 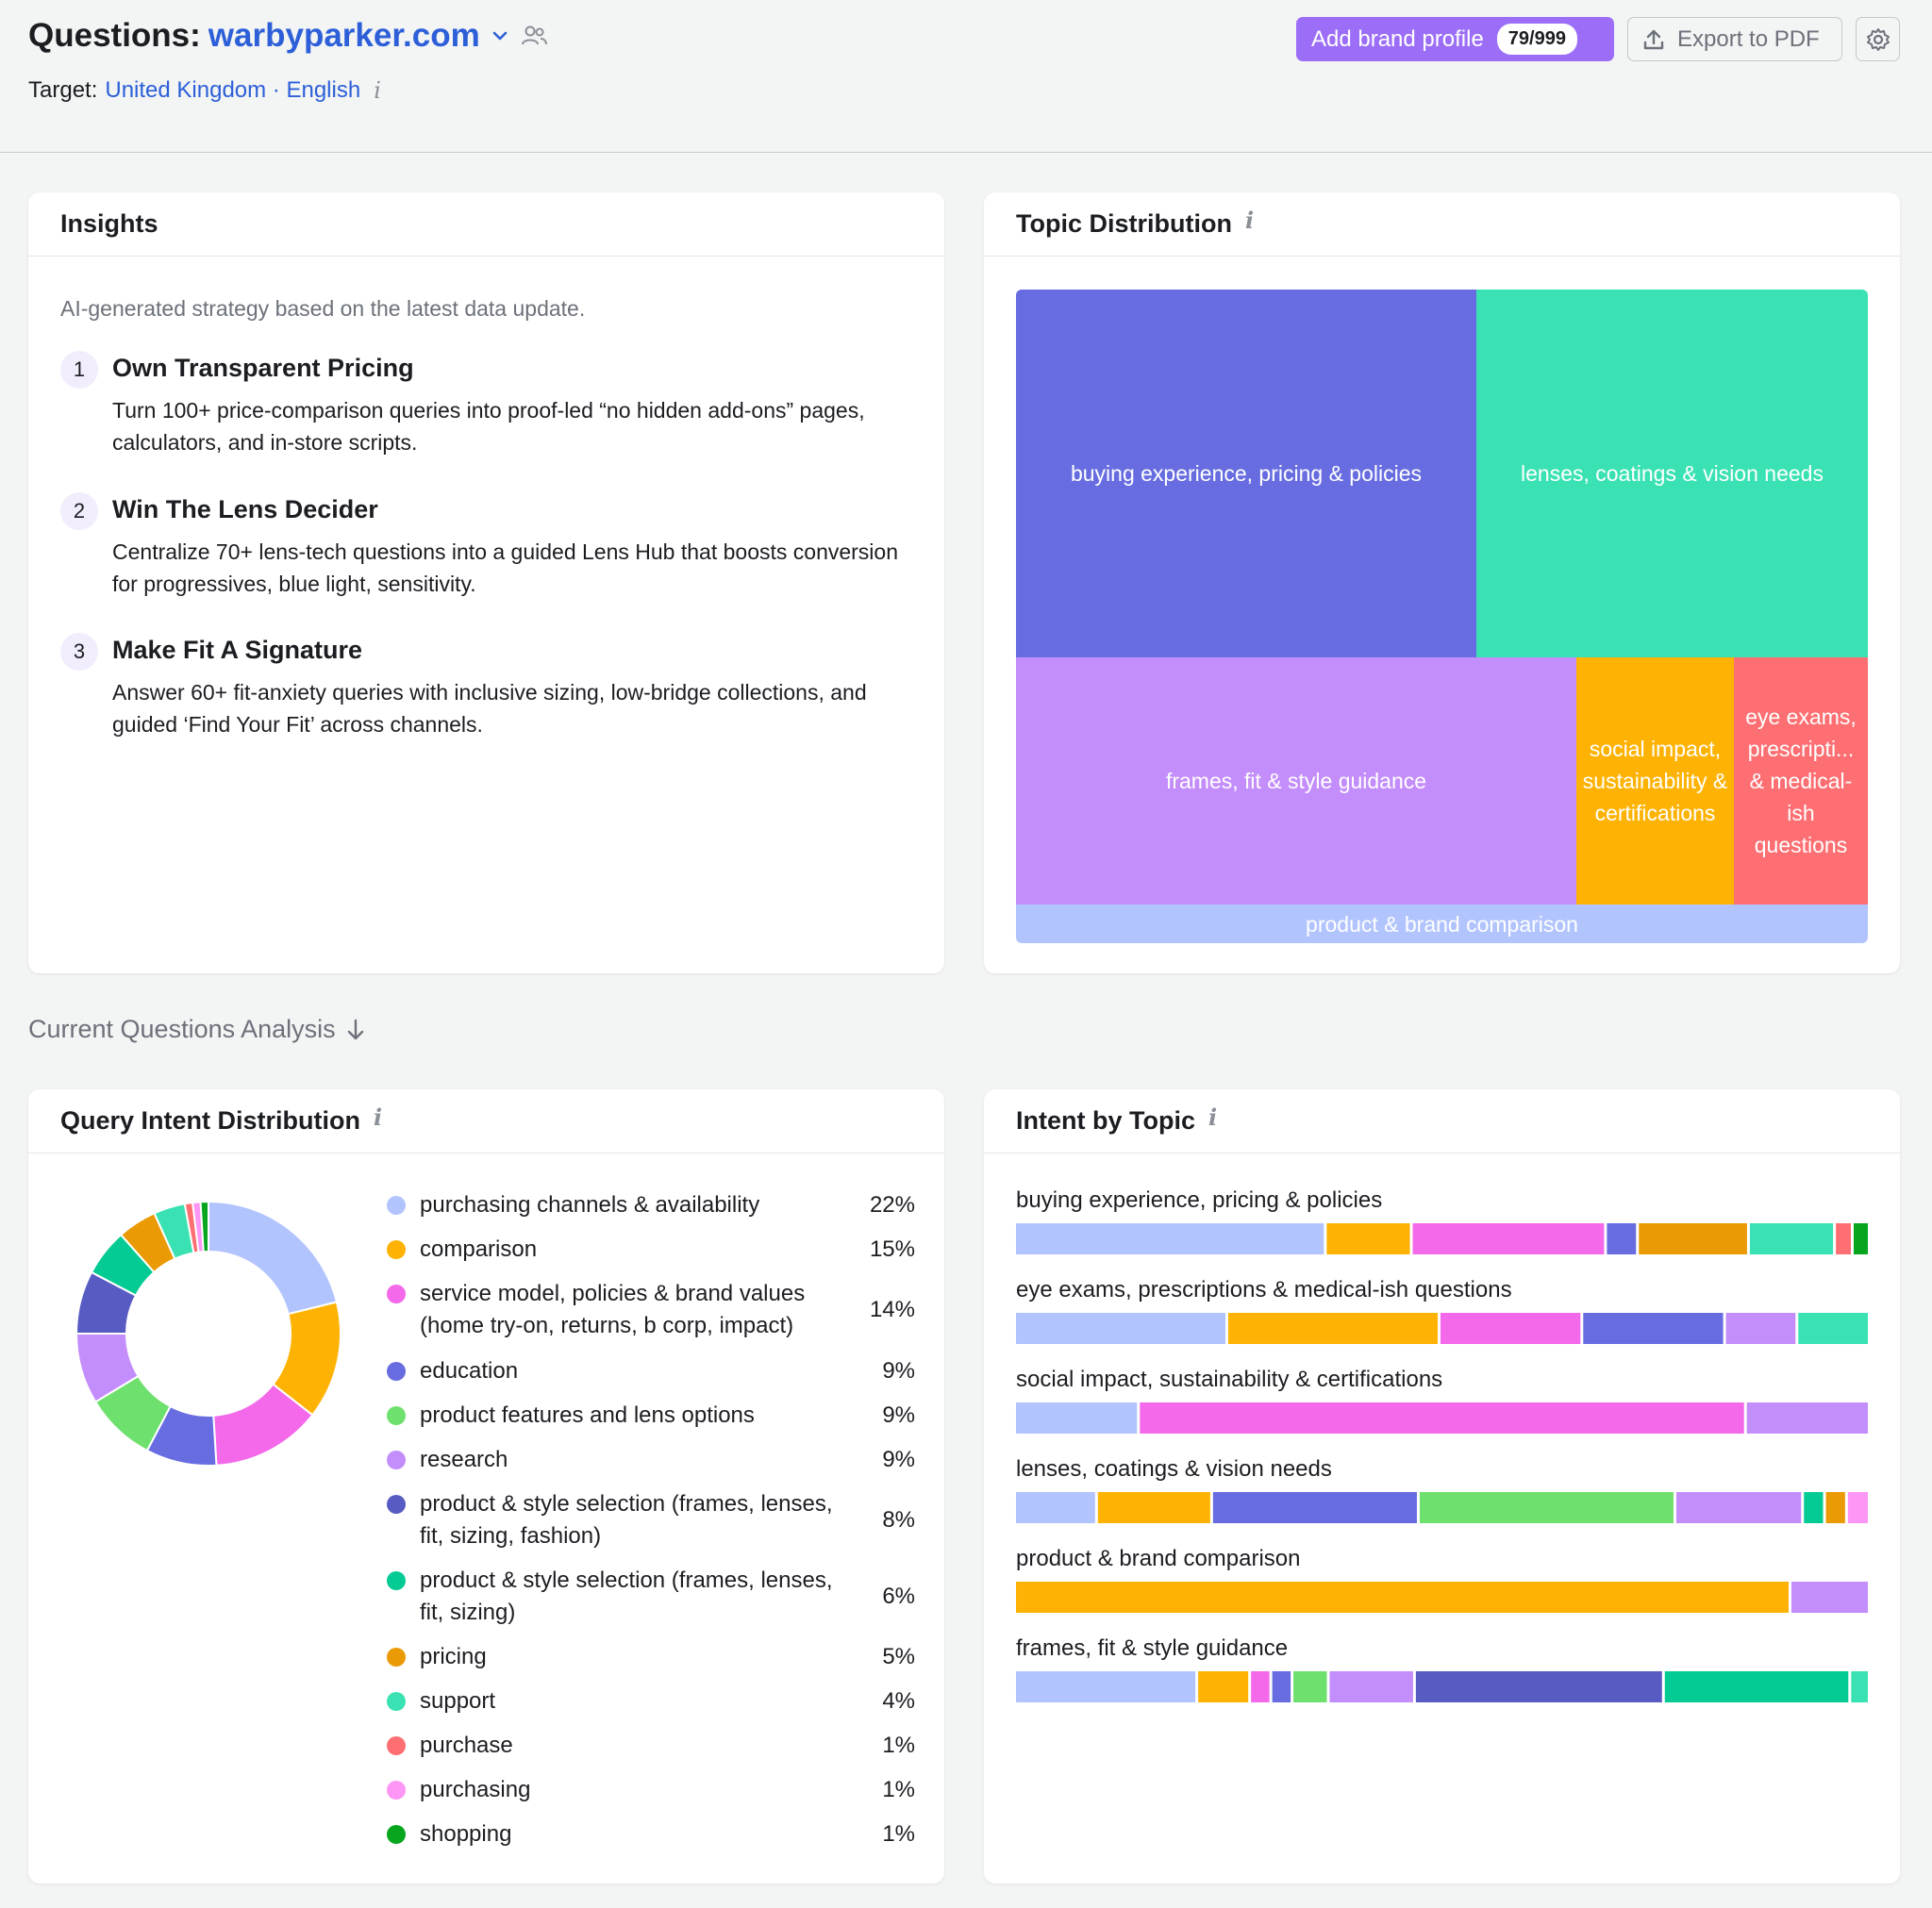 I want to click on query-intent-title: Query Intent Distribution, so click(x=210, y=1120).